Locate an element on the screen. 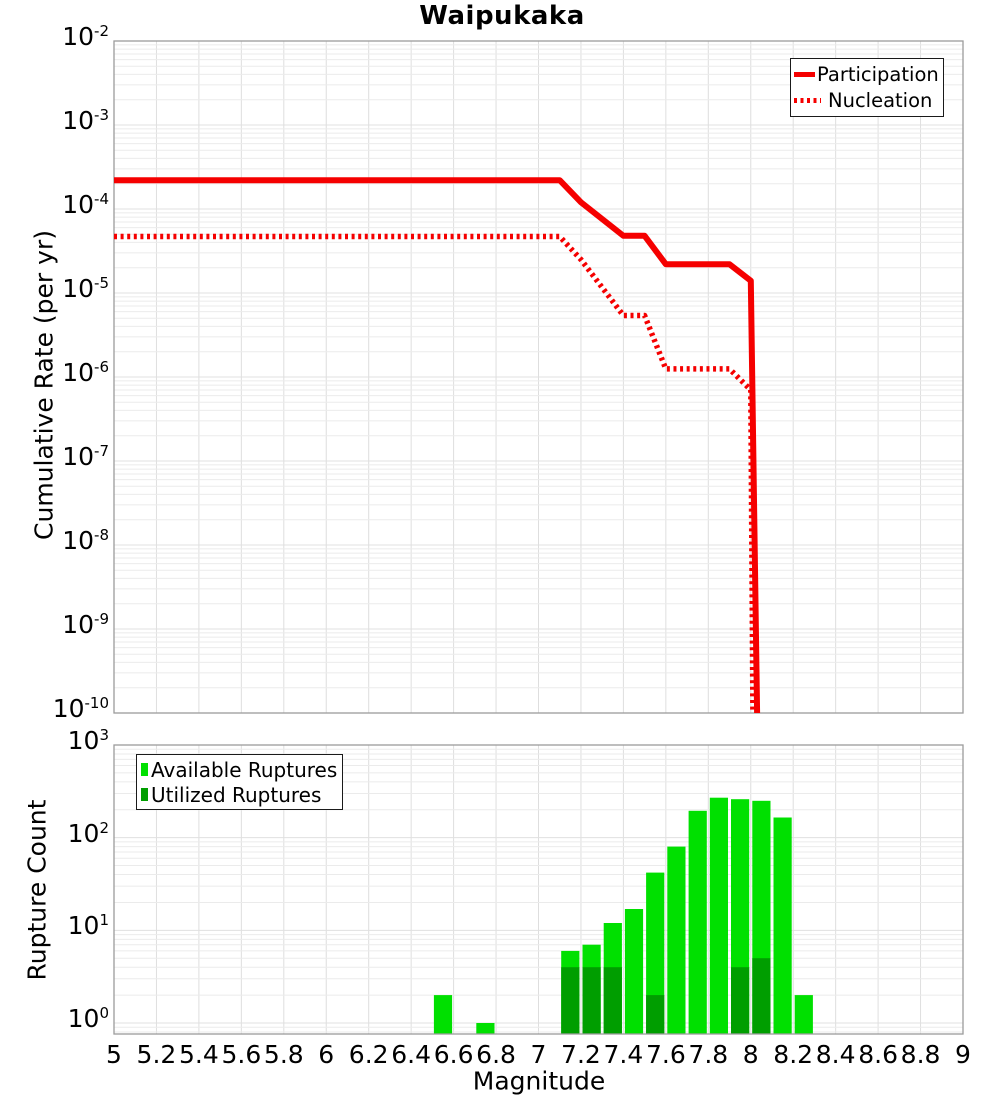 This screenshot has height=1100, width=1000. legend-row-participation: Participation is located at coordinates (867, 74).